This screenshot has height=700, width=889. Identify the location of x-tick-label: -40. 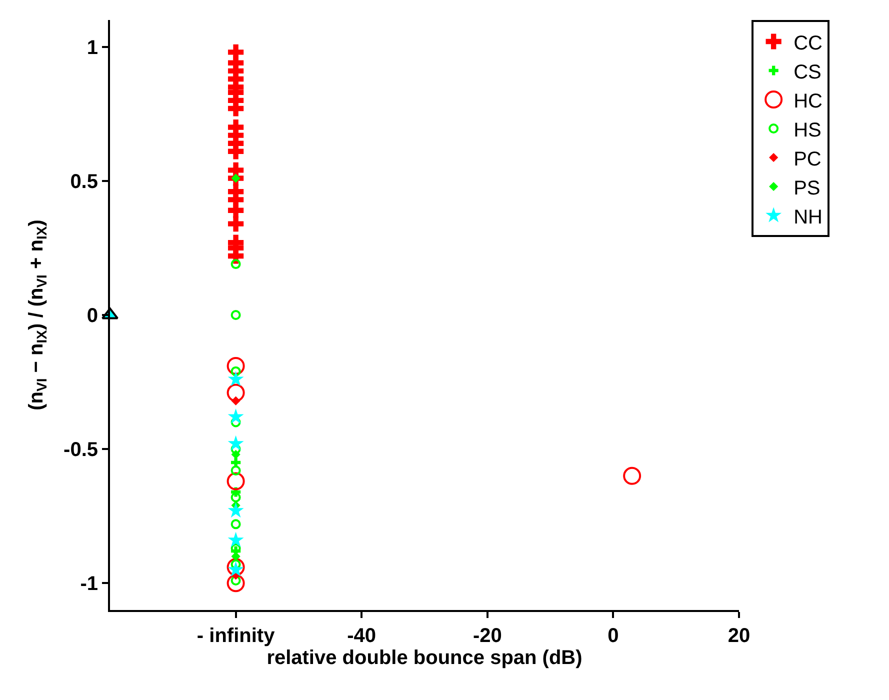
(361, 636).